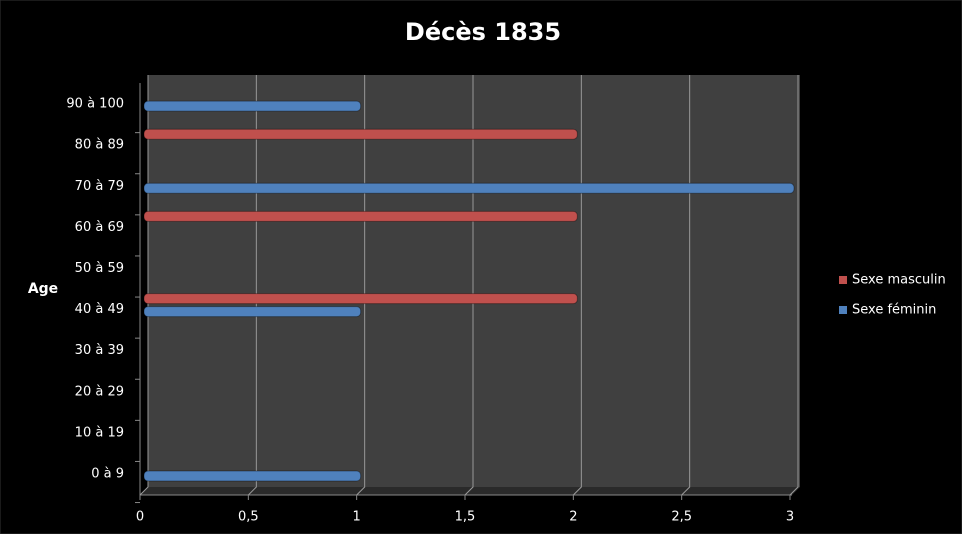  What do you see at coordinates (140, 517) in the screenshot?
I see `x-tick-label: 0` at bounding box center [140, 517].